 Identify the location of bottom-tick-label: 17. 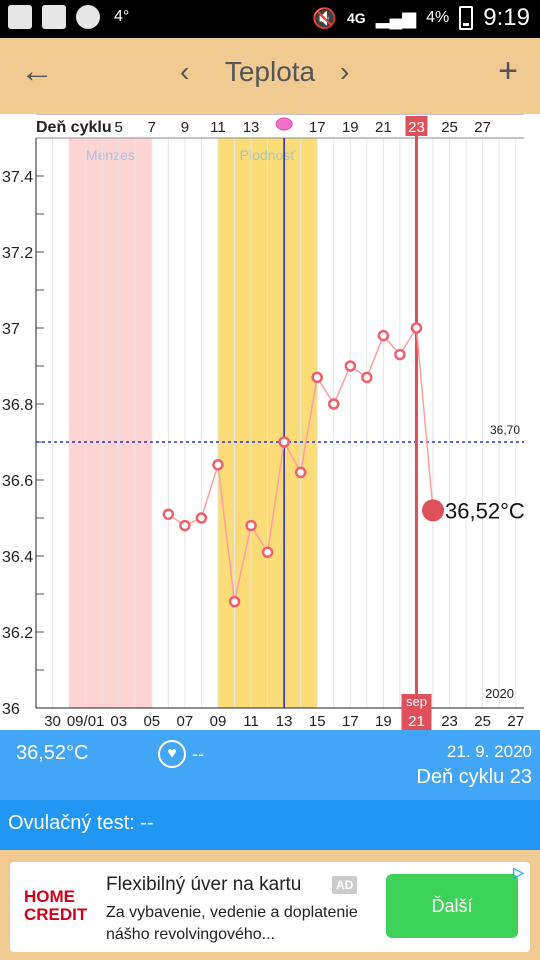
(350, 721).